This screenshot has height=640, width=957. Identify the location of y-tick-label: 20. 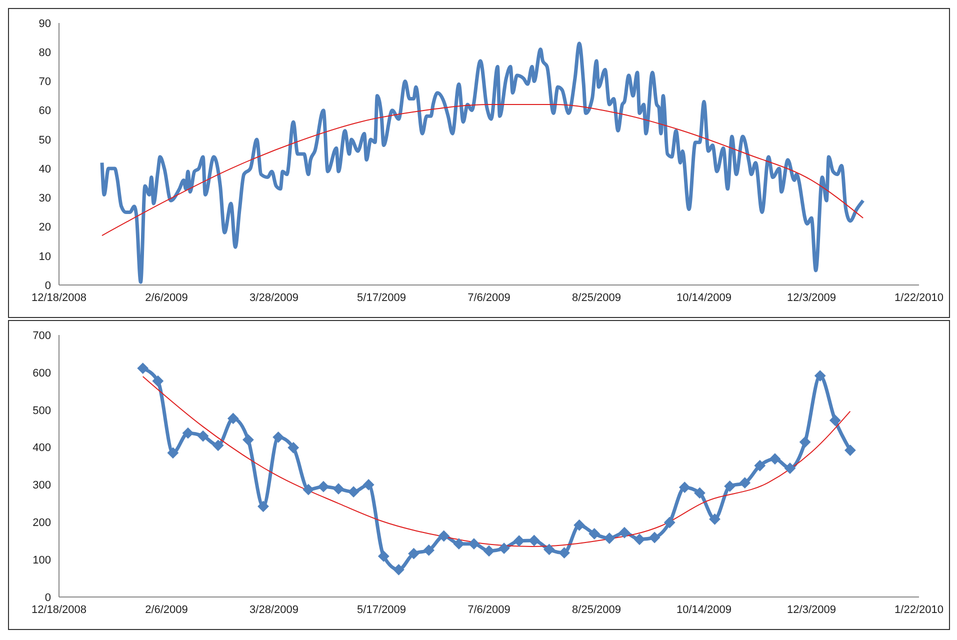
(44, 228).